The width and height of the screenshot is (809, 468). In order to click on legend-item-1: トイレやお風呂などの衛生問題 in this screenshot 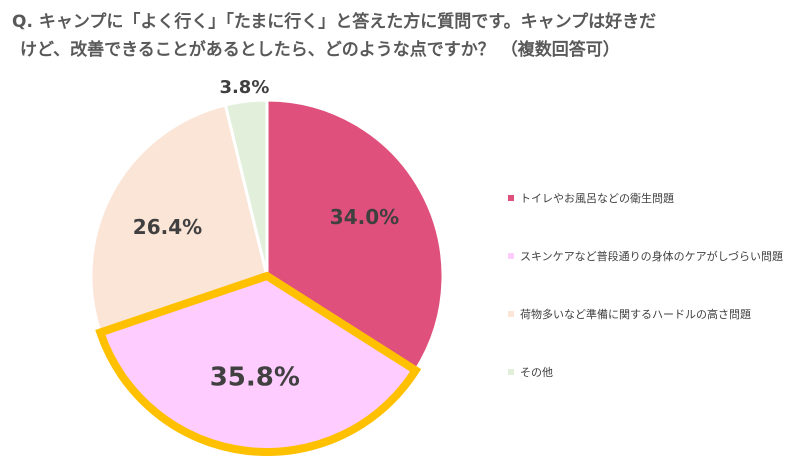, I will do `click(656, 219)`.